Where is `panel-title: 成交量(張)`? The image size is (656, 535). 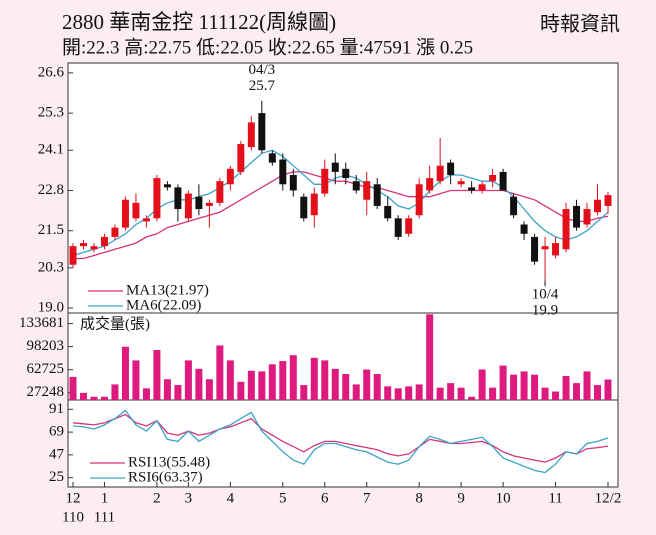 panel-title: 成交量(張) is located at coordinates (115, 323).